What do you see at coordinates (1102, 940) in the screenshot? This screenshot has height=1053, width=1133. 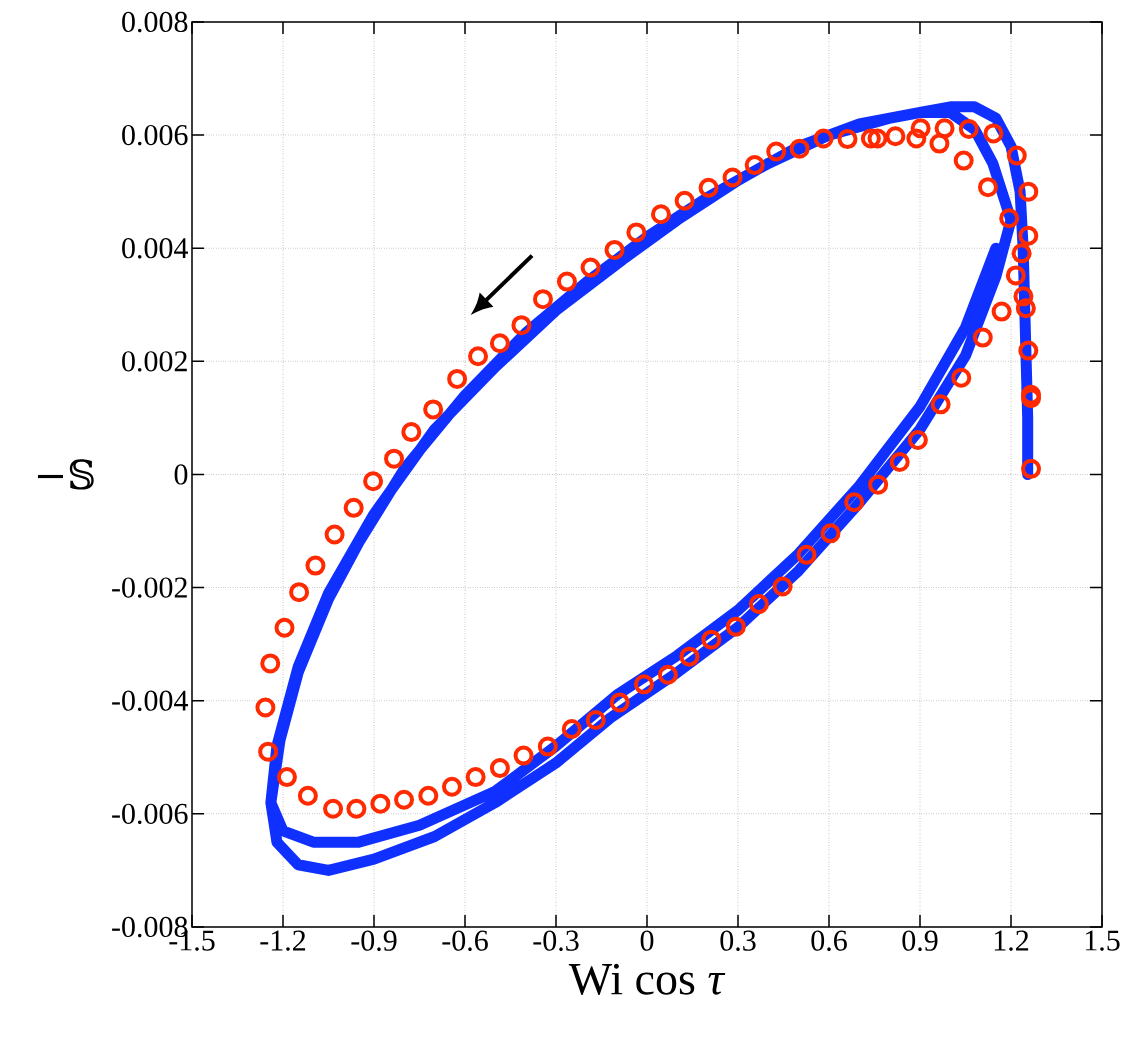 I see `x-tick-label: 1.5` at bounding box center [1102, 940].